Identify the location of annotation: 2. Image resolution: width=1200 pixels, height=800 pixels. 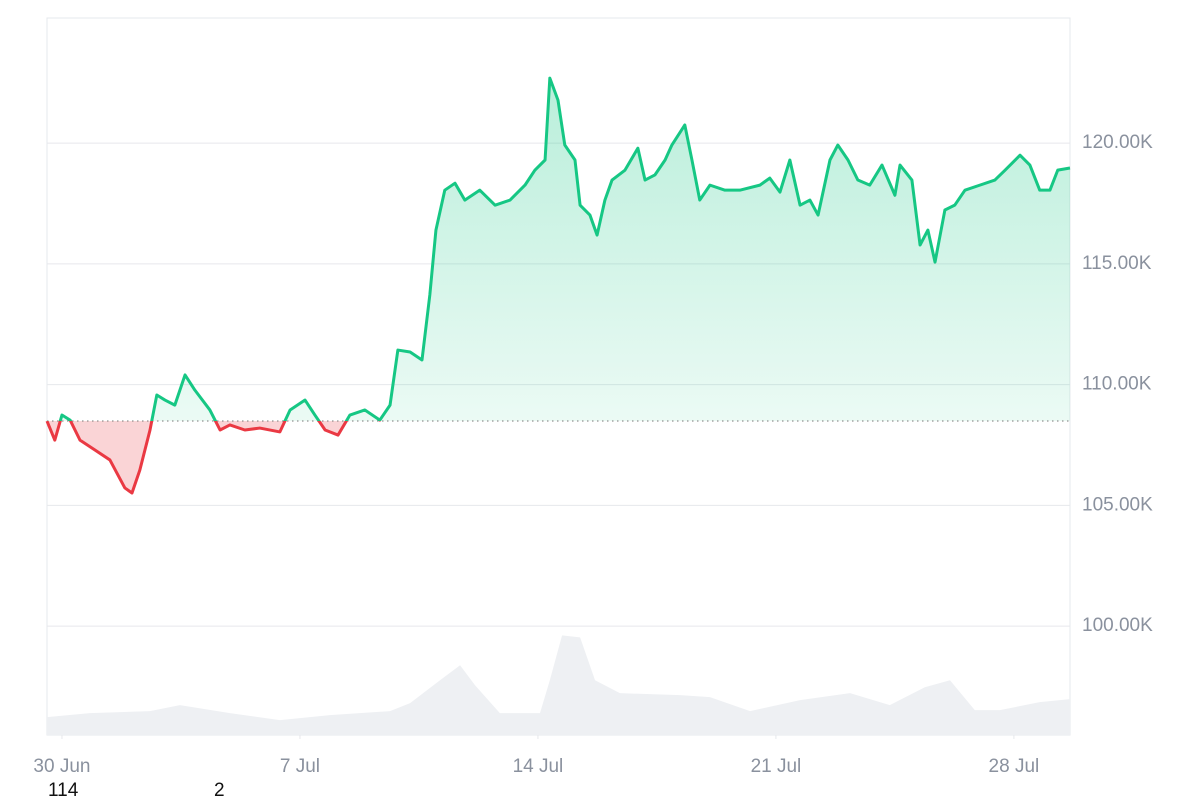
(219, 790).